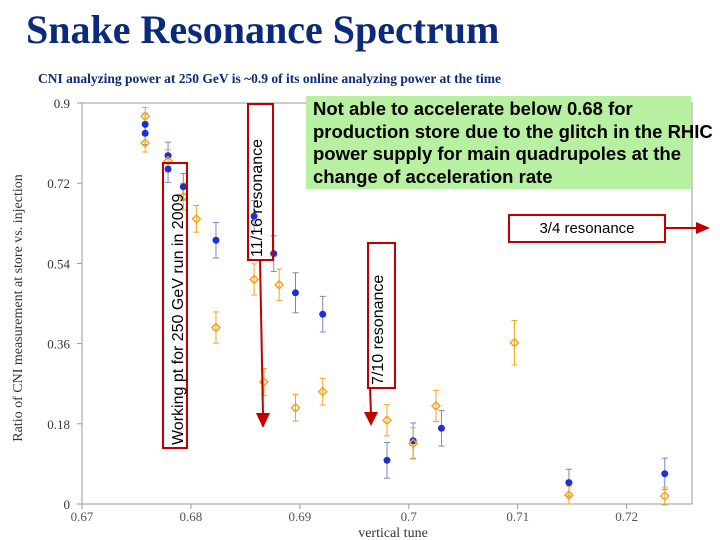 The image size is (720, 540). I want to click on x-axis-label: vertical tune, so click(393, 533).